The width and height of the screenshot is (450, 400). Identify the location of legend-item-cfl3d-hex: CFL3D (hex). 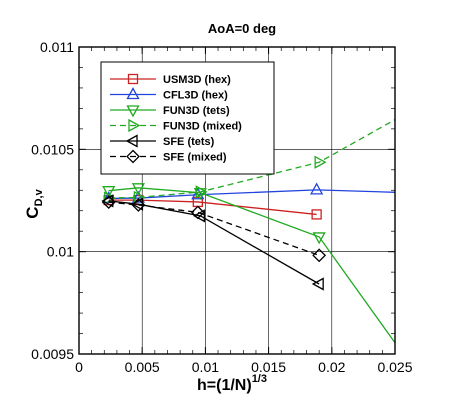
(169, 94).